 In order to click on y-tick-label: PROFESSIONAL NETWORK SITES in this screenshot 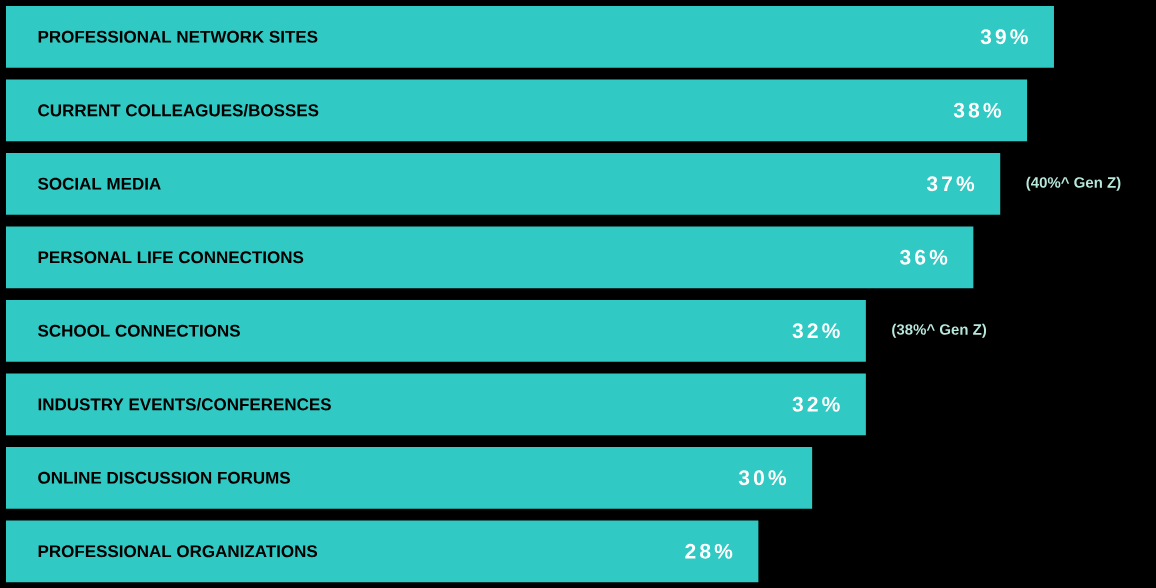, I will do `click(178, 36)`.